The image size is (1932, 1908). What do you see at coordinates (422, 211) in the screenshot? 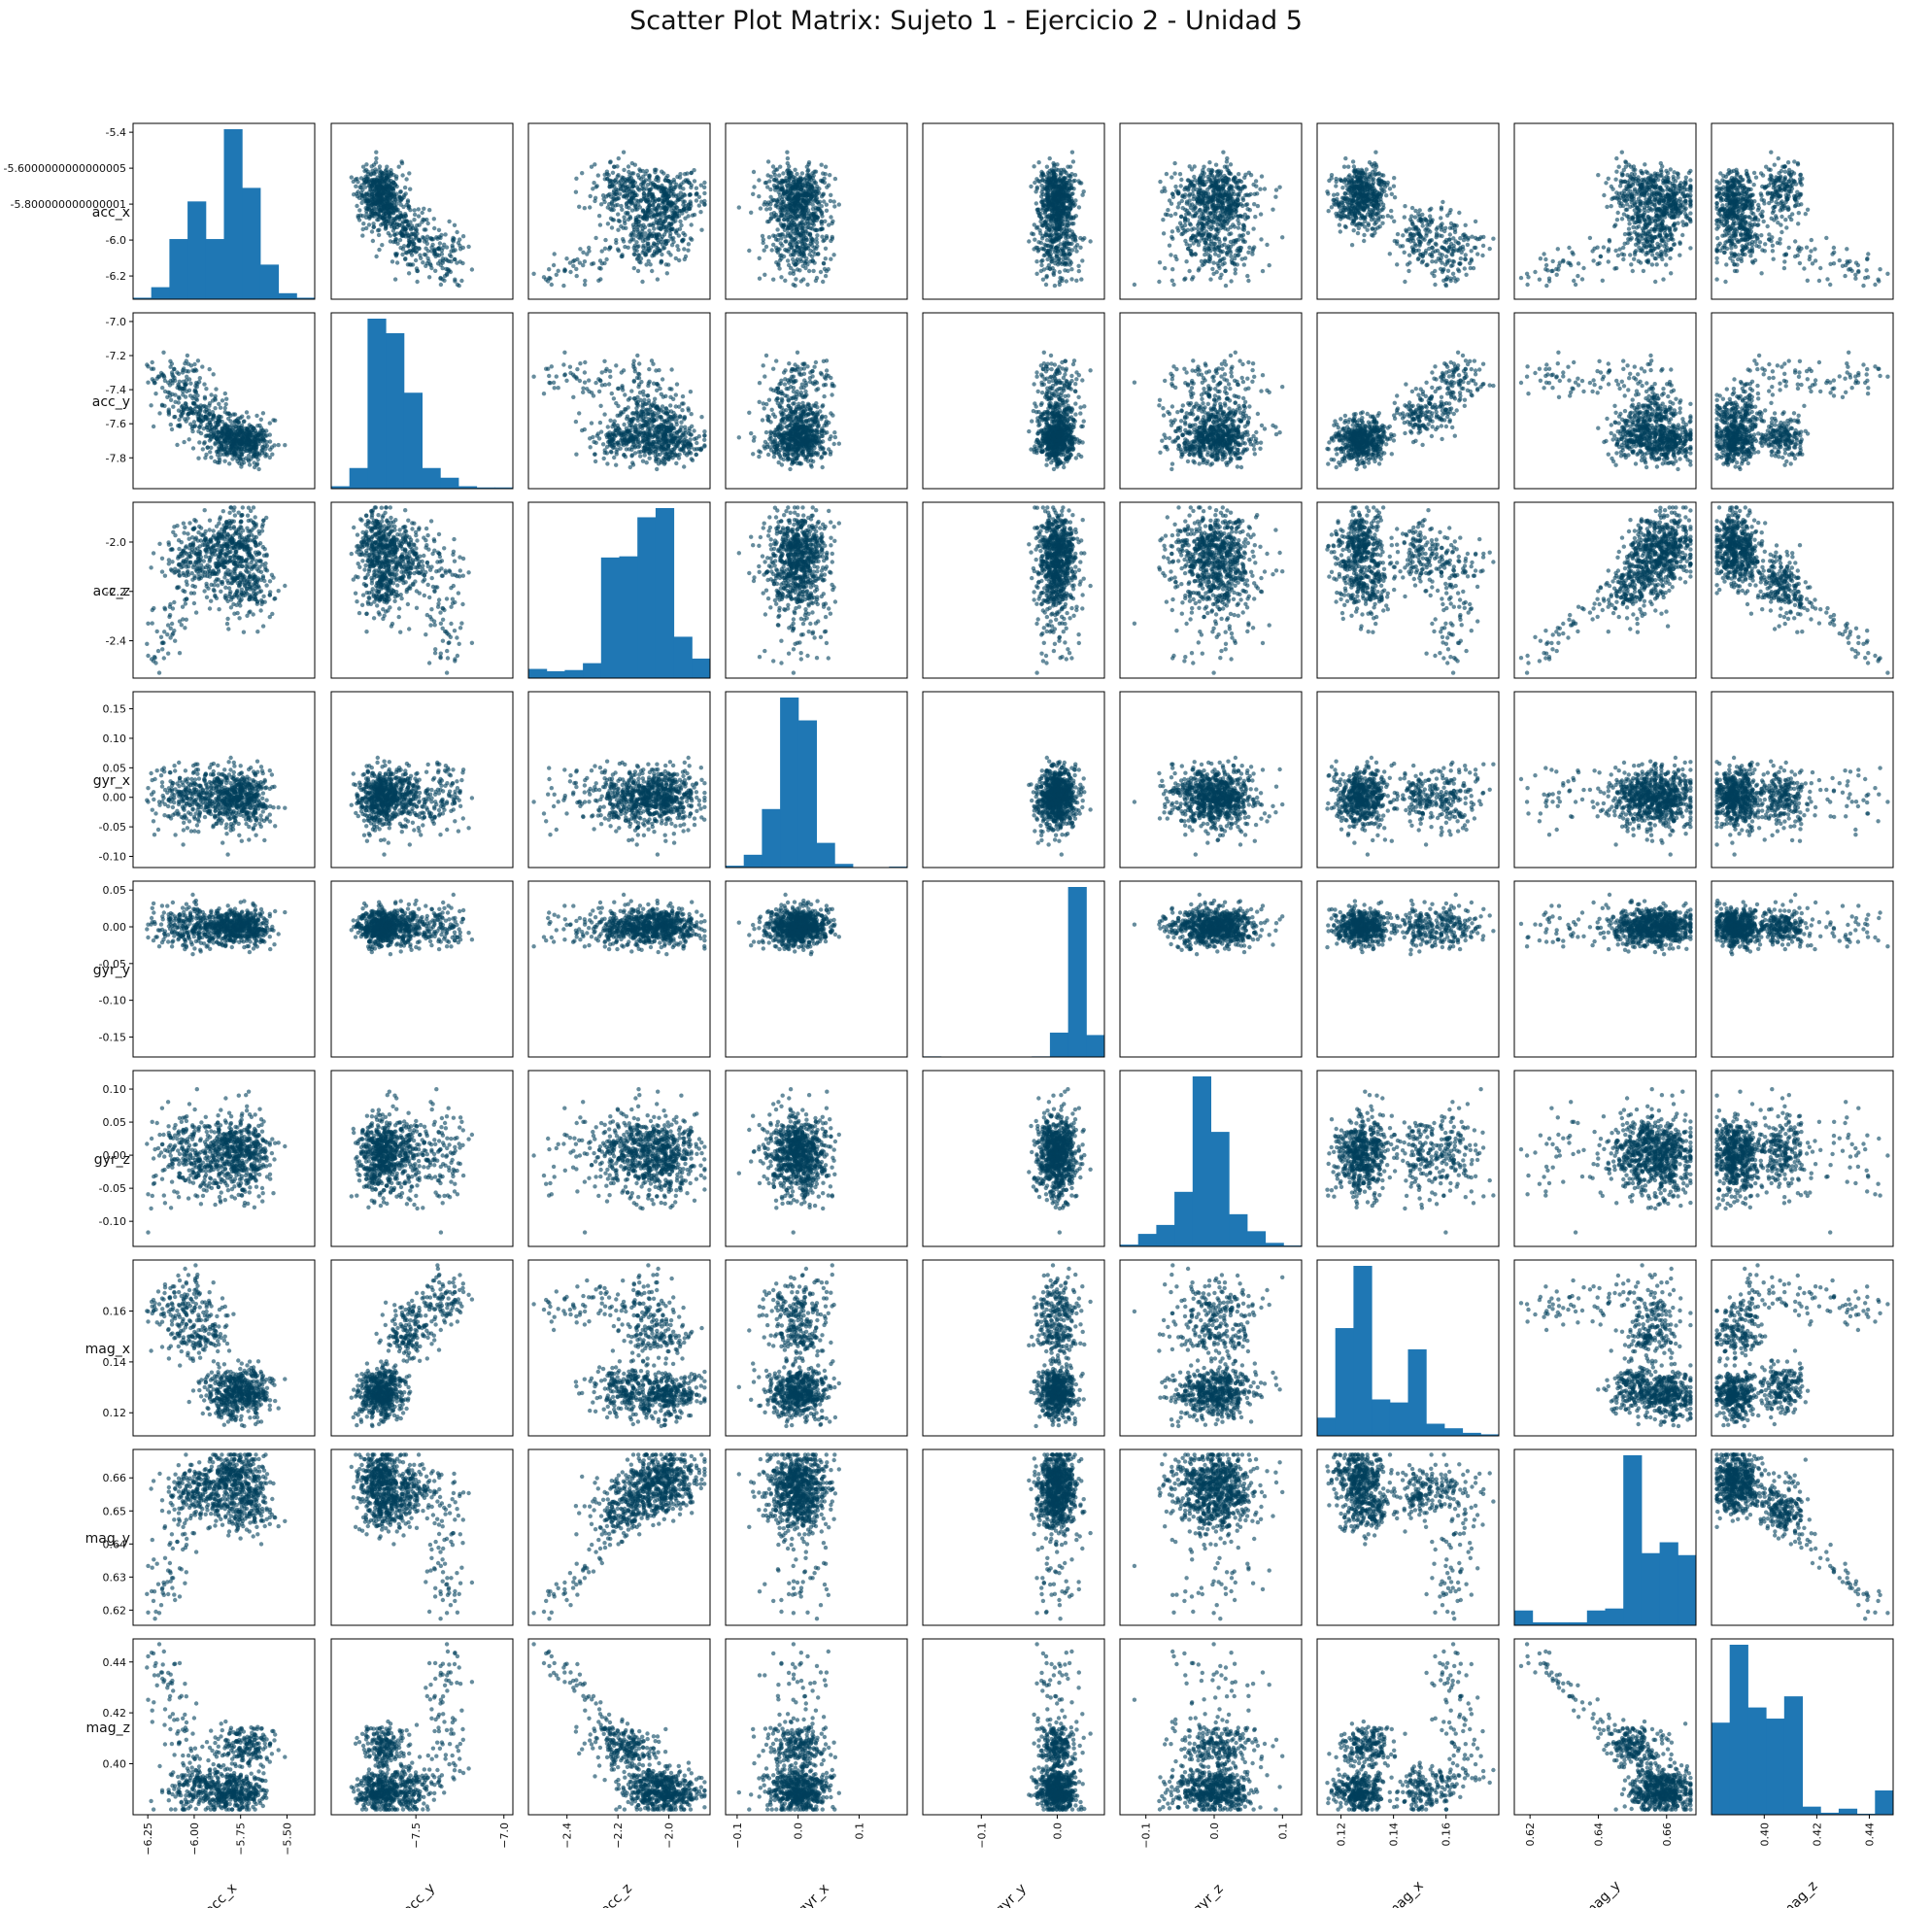
I see `panel-acc_x-vs-acc_y` at bounding box center [422, 211].